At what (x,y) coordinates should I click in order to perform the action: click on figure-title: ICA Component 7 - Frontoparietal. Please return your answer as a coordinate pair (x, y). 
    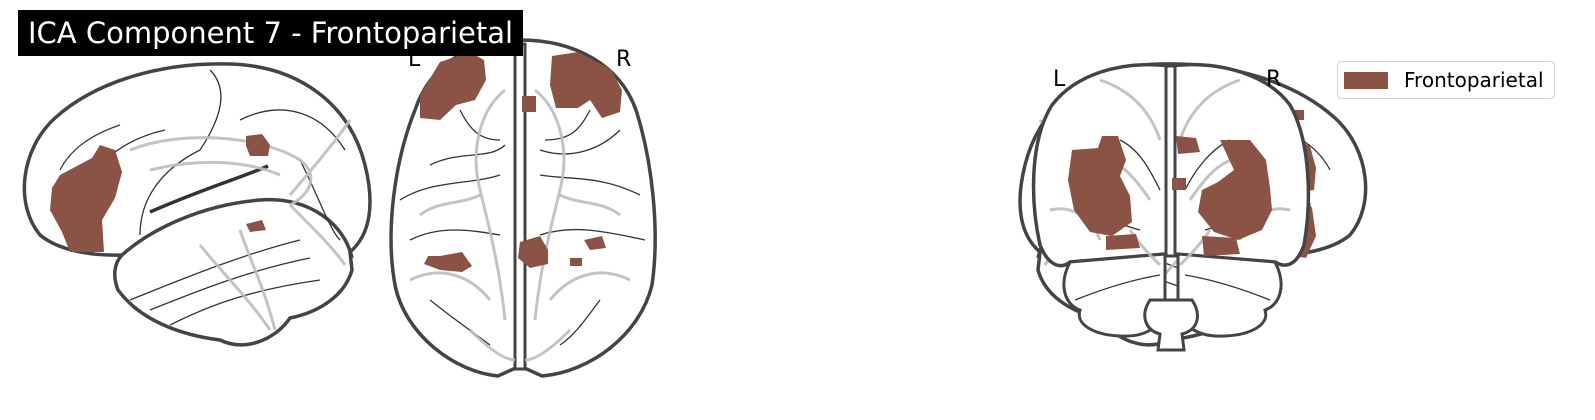
    Looking at the image, I should click on (271, 33).